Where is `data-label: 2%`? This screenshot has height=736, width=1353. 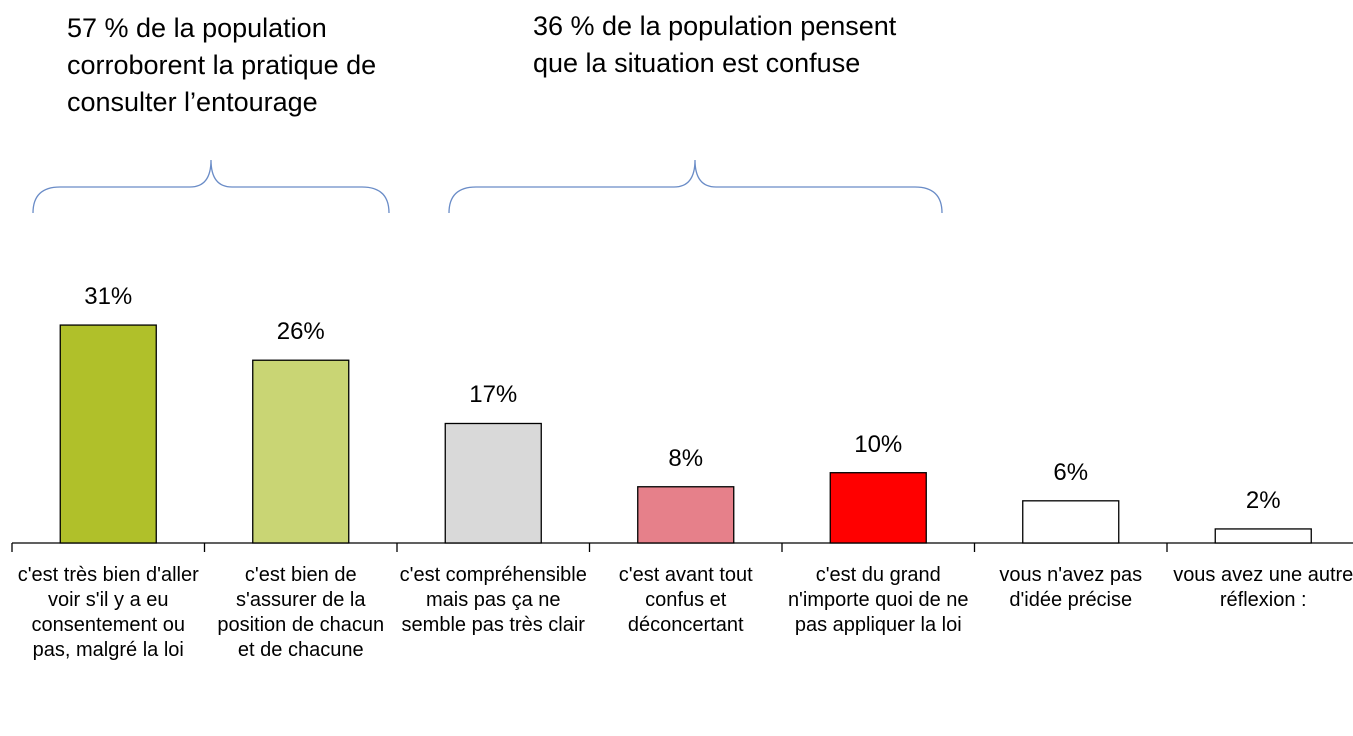
data-label: 2% is located at coordinates (1263, 500).